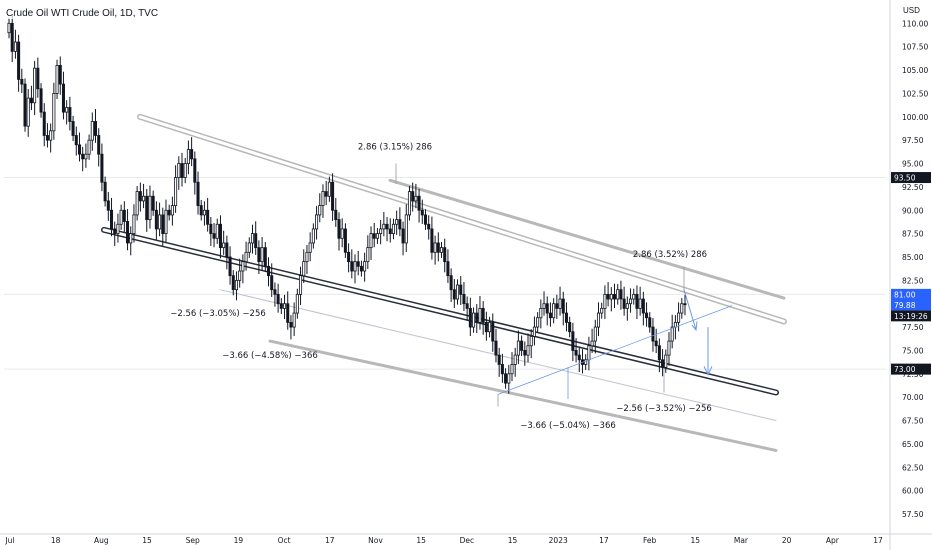 The height and width of the screenshot is (550, 932). What do you see at coordinates (905, 369) in the screenshot?
I see `price-tag-label: 73.00` at bounding box center [905, 369].